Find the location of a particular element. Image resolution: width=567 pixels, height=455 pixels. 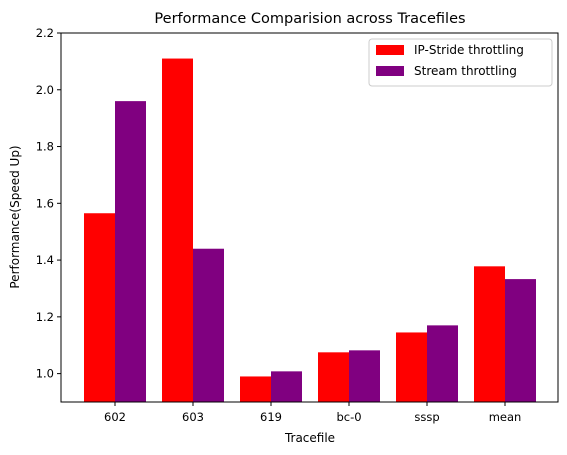

legend-label: IP-Stride throttling is located at coordinates (469, 50).